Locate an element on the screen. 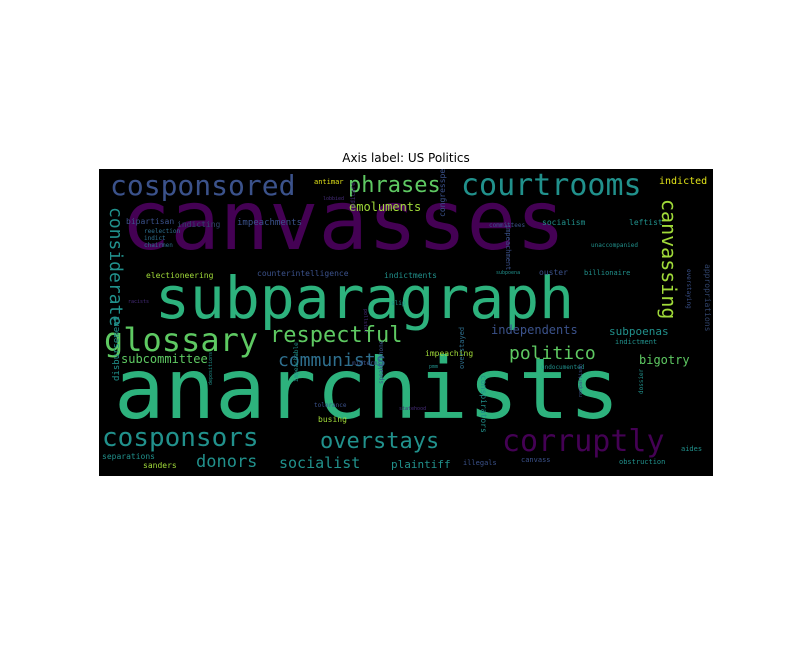 This screenshot has height=648, width=792. word-emoluments: emoluments is located at coordinates (385, 207).